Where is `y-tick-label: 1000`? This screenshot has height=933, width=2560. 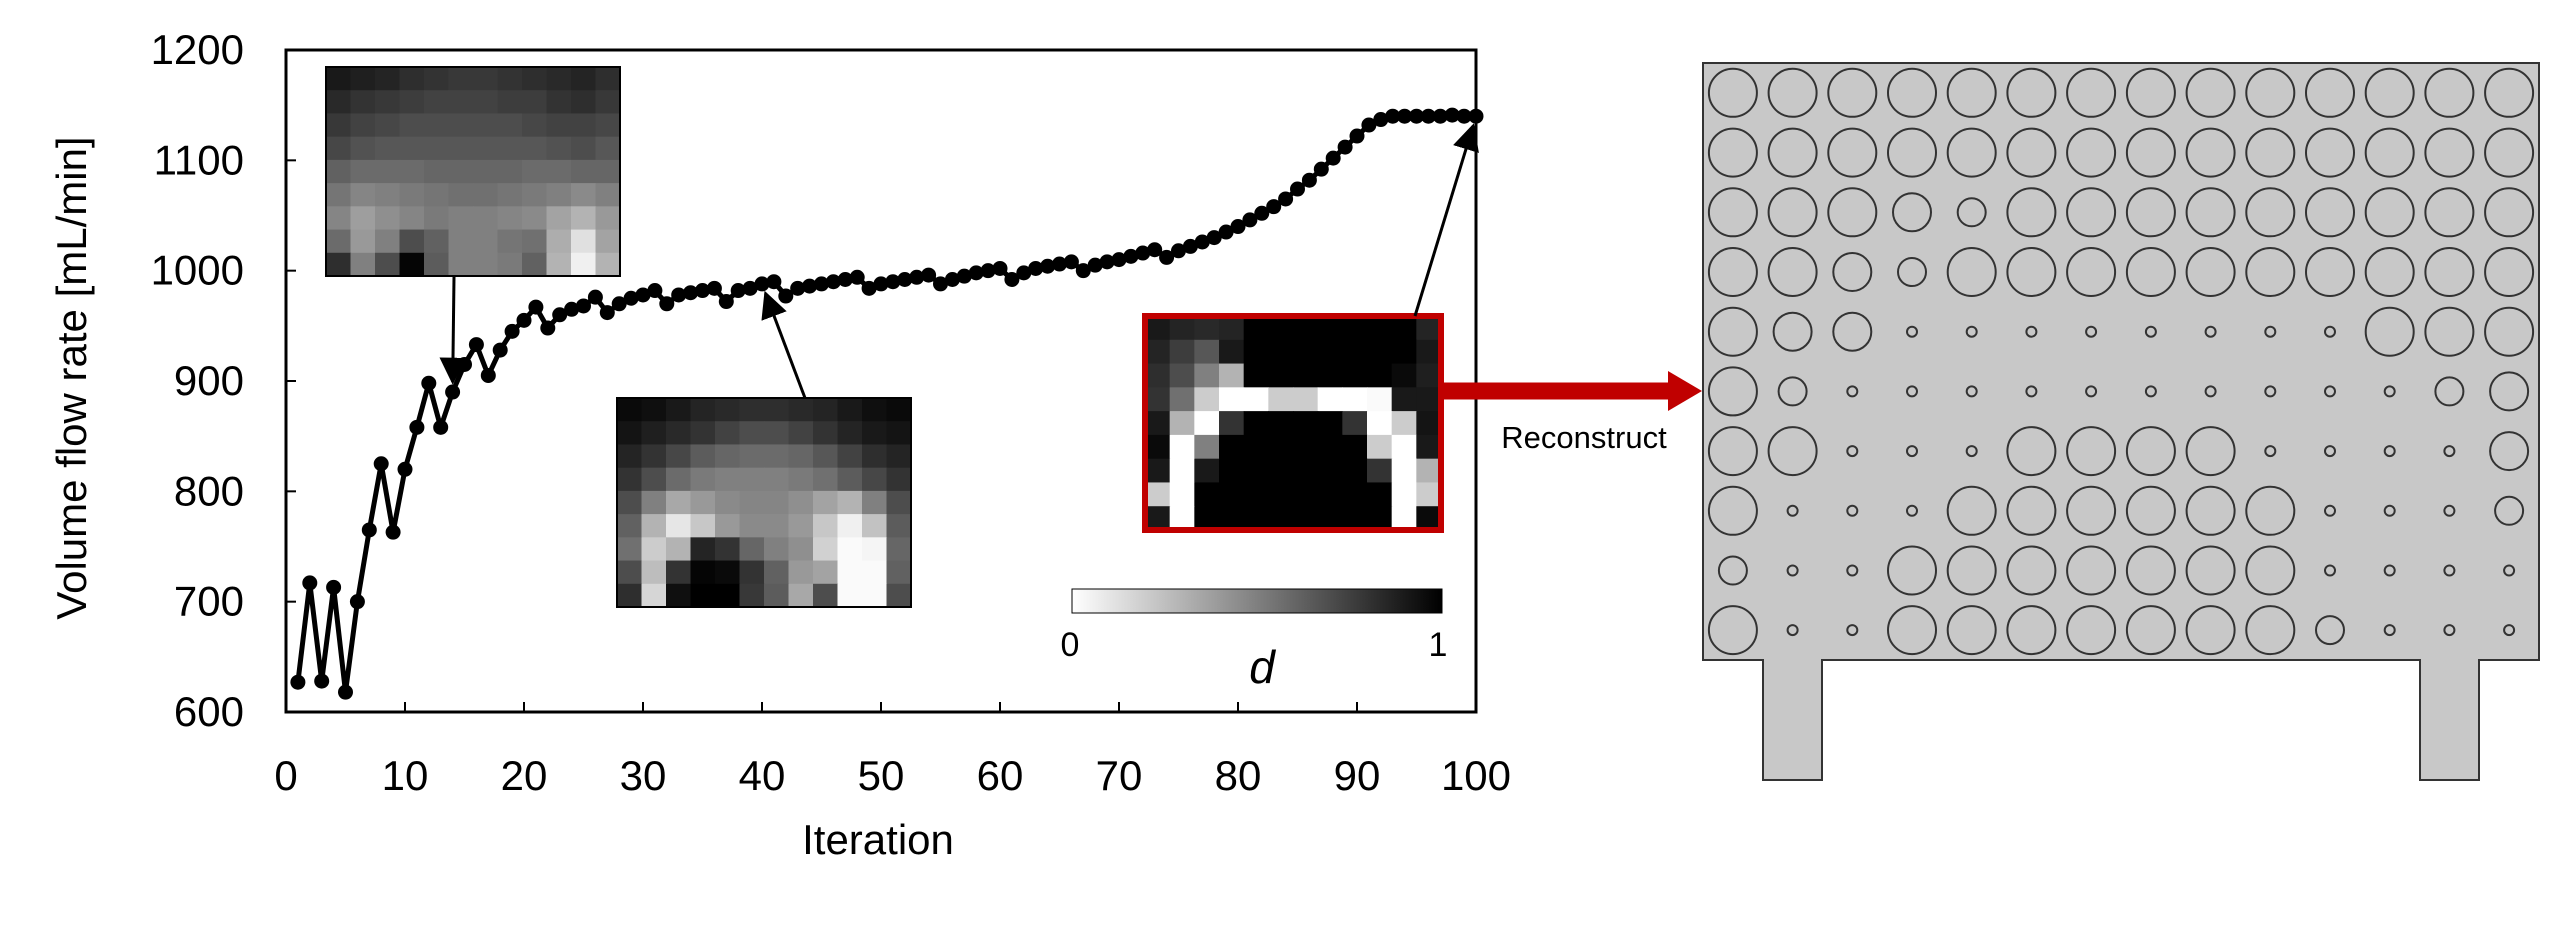
y-tick-label: 1000 is located at coordinates (197, 270).